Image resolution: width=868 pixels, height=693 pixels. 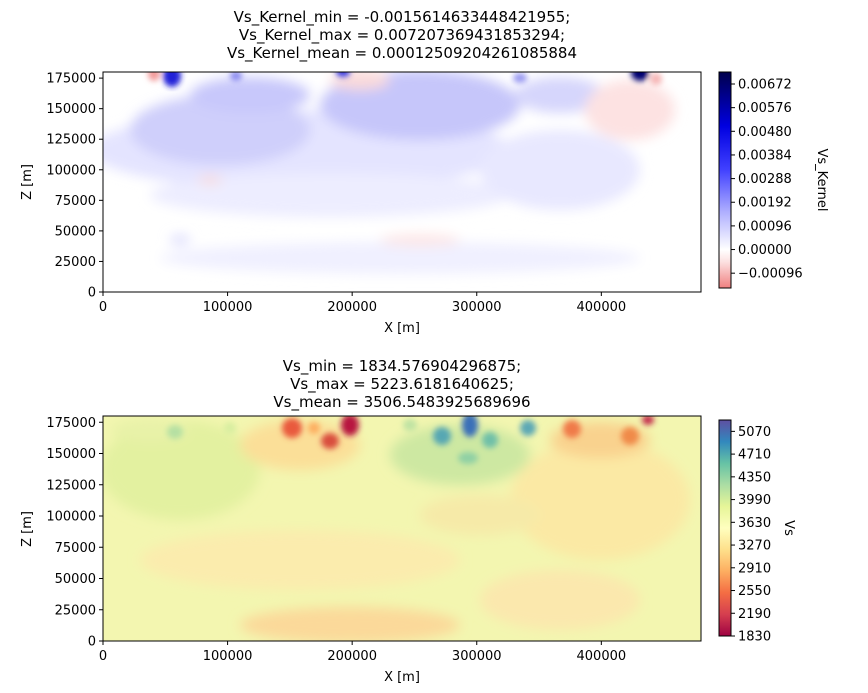 What do you see at coordinates (821, 179) in the screenshot?
I see `kernel-colorbar-label: Vs_Kernel` at bounding box center [821, 179].